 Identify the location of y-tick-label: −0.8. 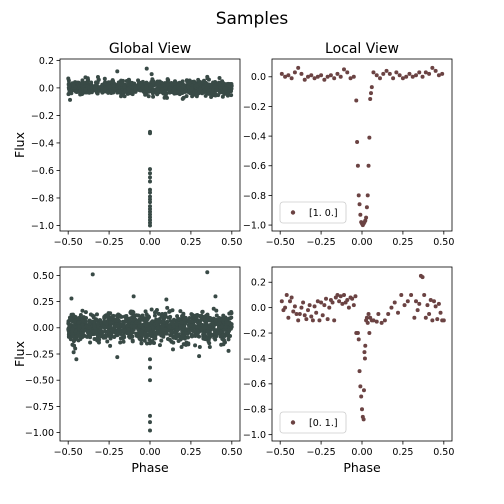
(254, 196).